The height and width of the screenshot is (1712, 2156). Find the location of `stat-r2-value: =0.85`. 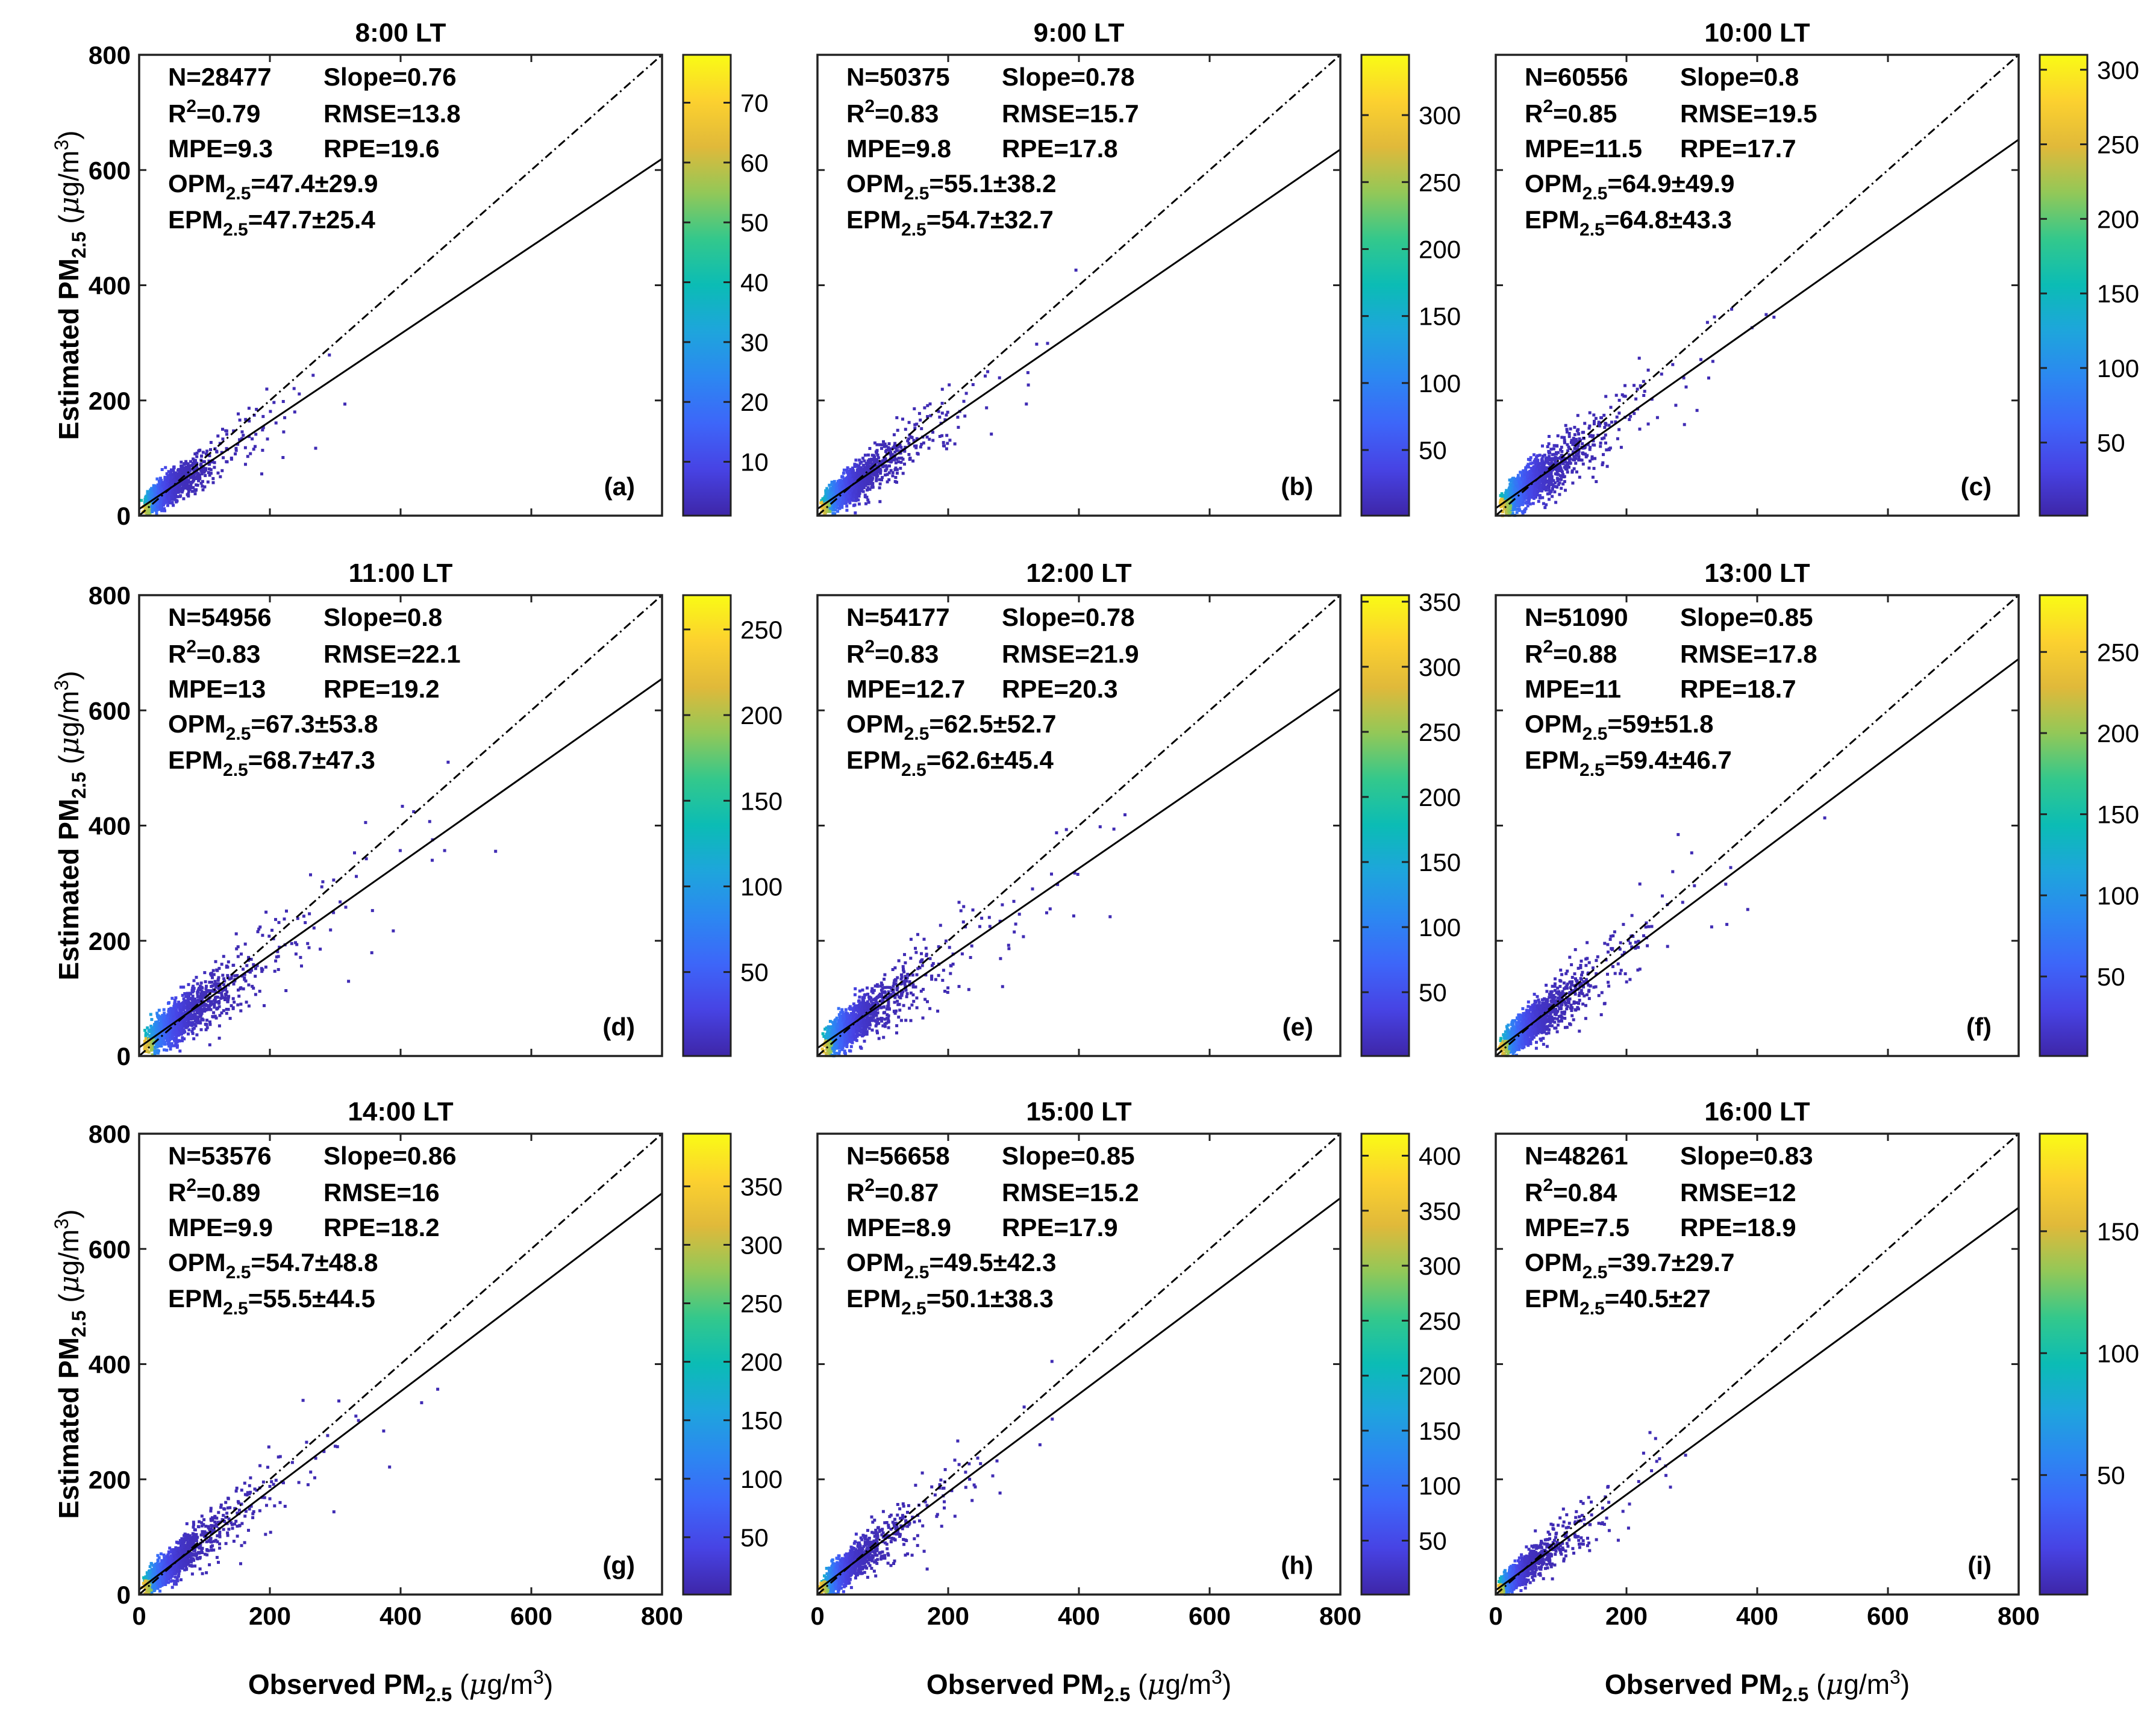

stat-r2-value: =0.85 is located at coordinates (1585, 113).